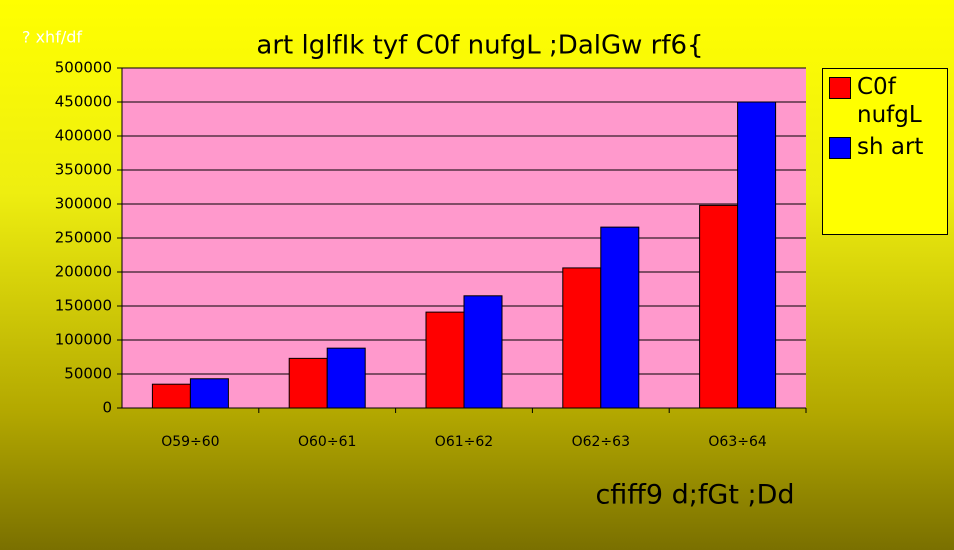  Describe the element at coordinates (83, 306) in the screenshot. I see `y-tick-label: 150000` at that location.